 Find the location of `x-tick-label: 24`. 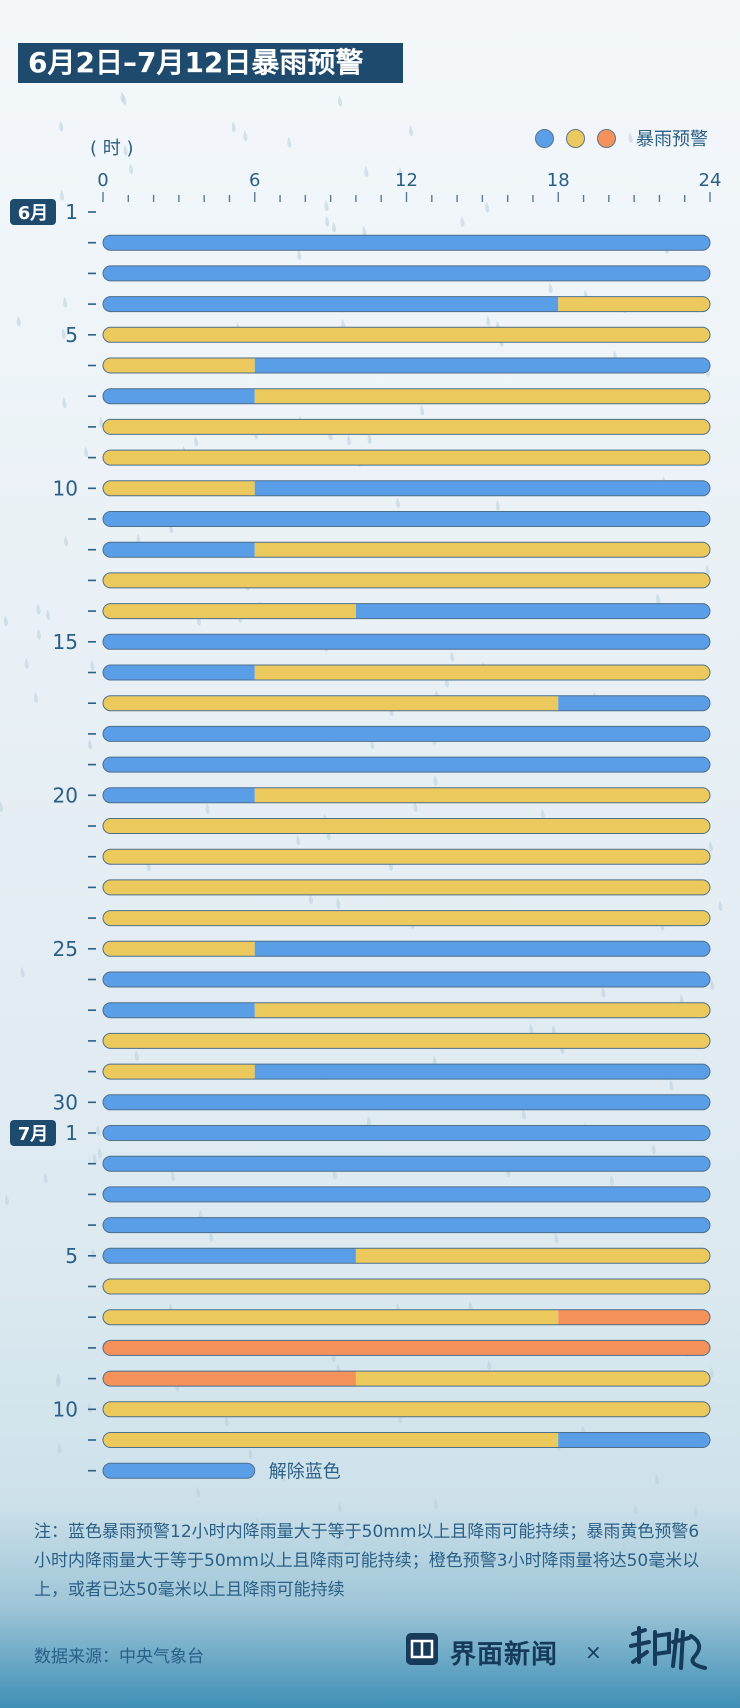

x-tick-label: 24 is located at coordinates (710, 180).